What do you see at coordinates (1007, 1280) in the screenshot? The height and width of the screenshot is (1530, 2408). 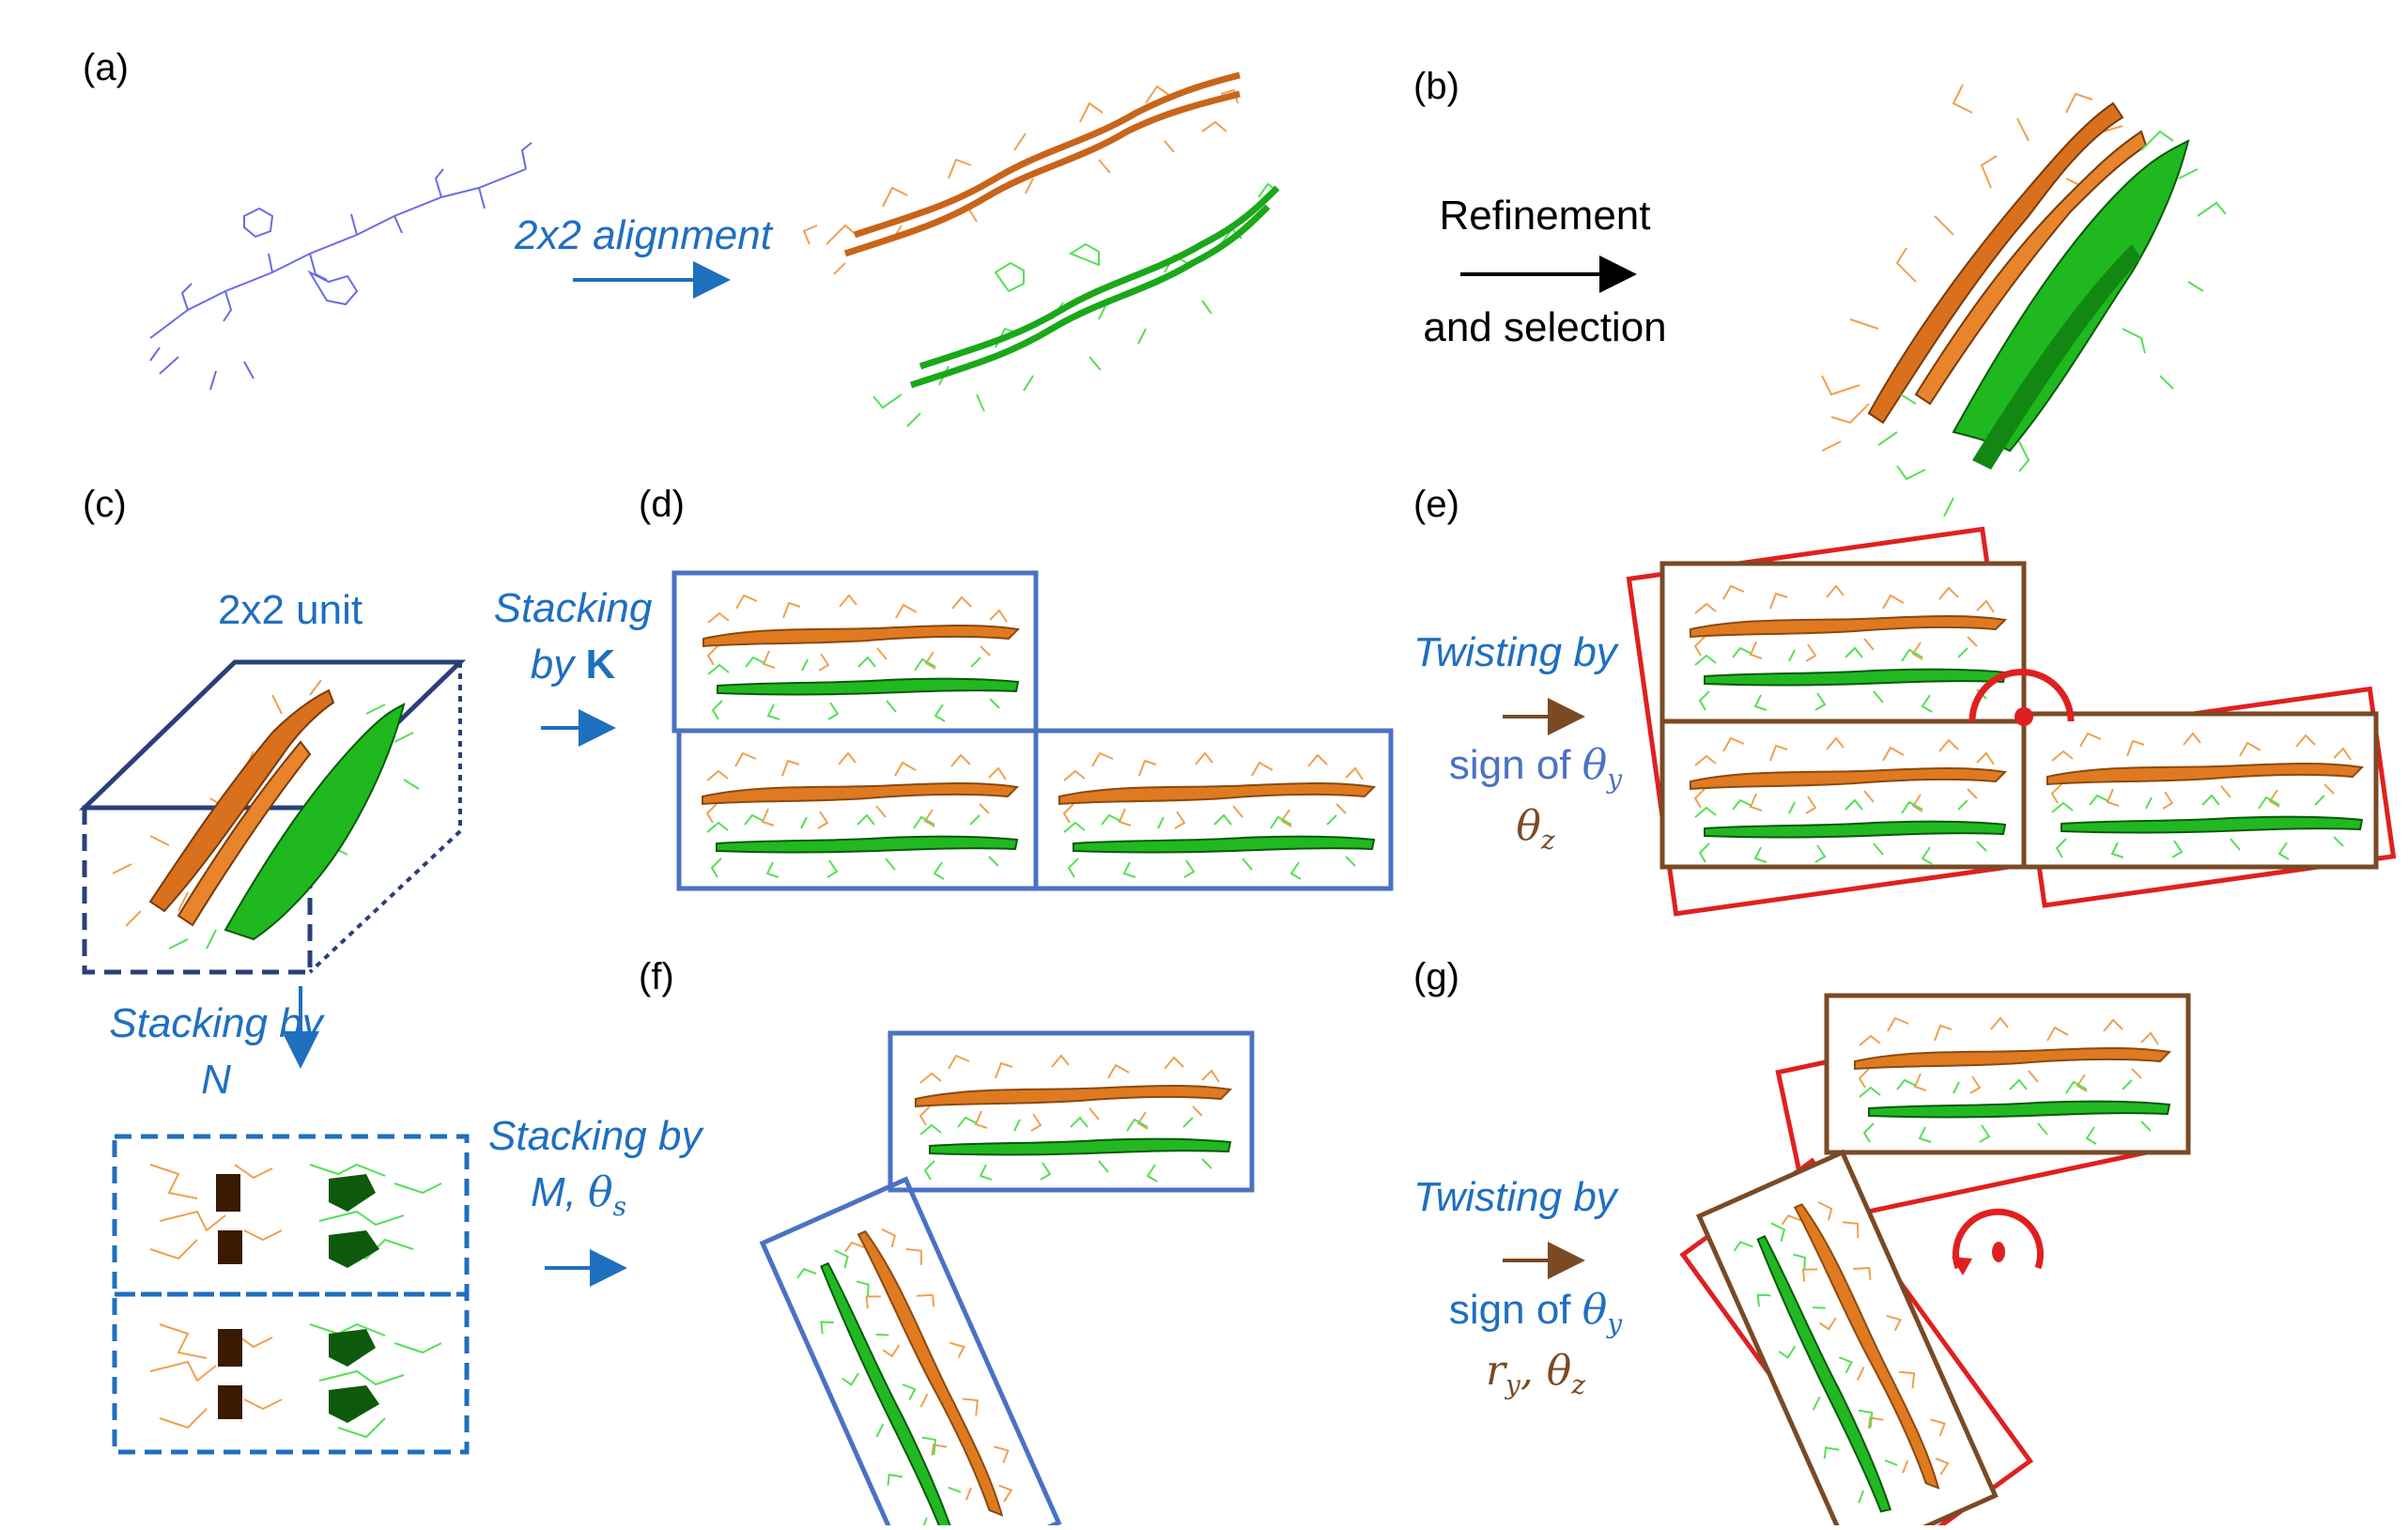 I see `stack-by-m` at bounding box center [1007, 1280].